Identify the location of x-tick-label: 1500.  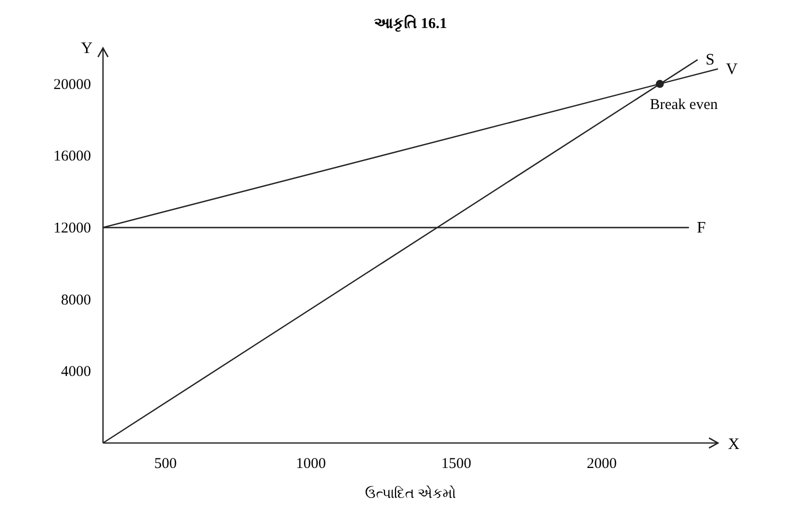
(456, 464).